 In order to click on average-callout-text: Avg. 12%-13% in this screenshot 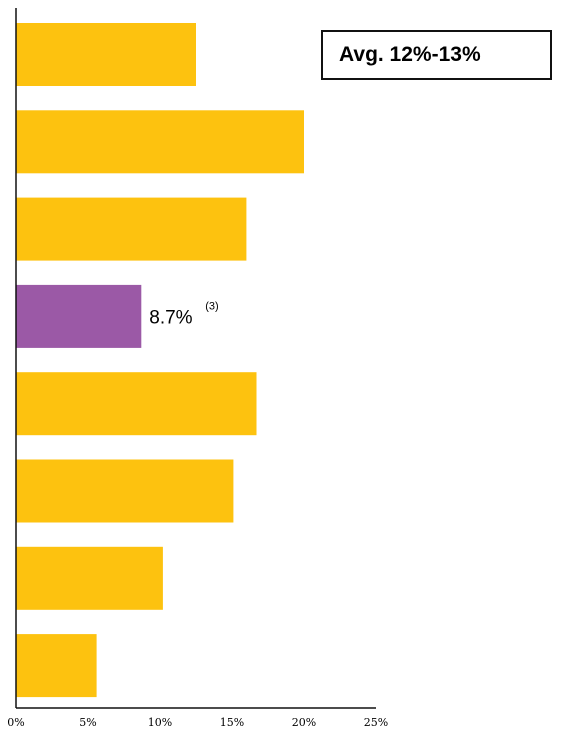, I will do `click(410, 54)`.